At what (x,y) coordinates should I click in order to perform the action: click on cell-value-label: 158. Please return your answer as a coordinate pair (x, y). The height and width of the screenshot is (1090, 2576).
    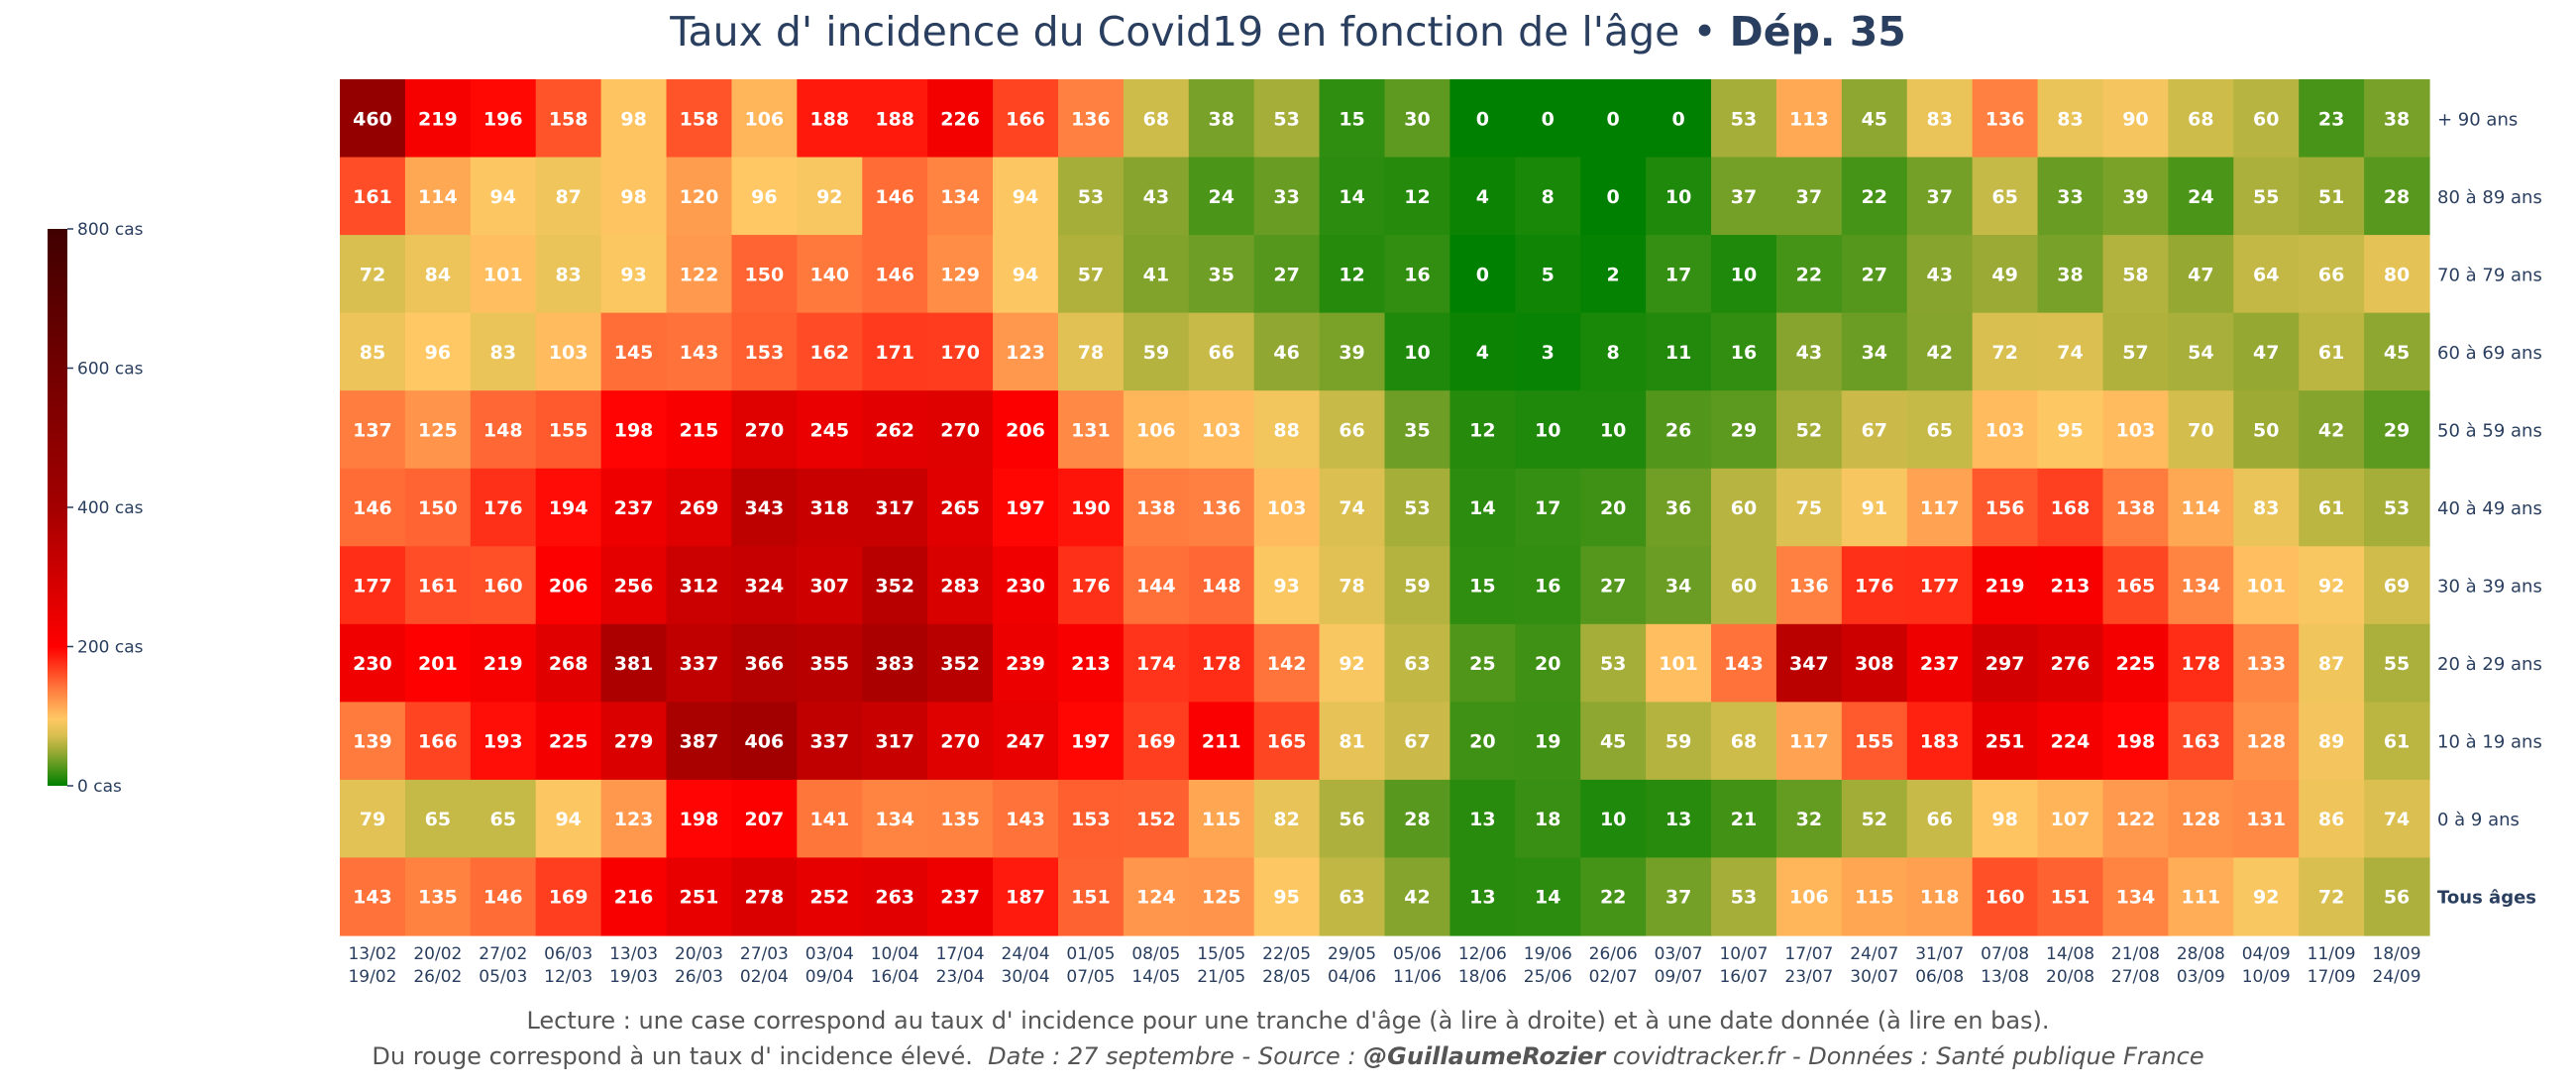
    Looking at the image, I should click on (699, 119).